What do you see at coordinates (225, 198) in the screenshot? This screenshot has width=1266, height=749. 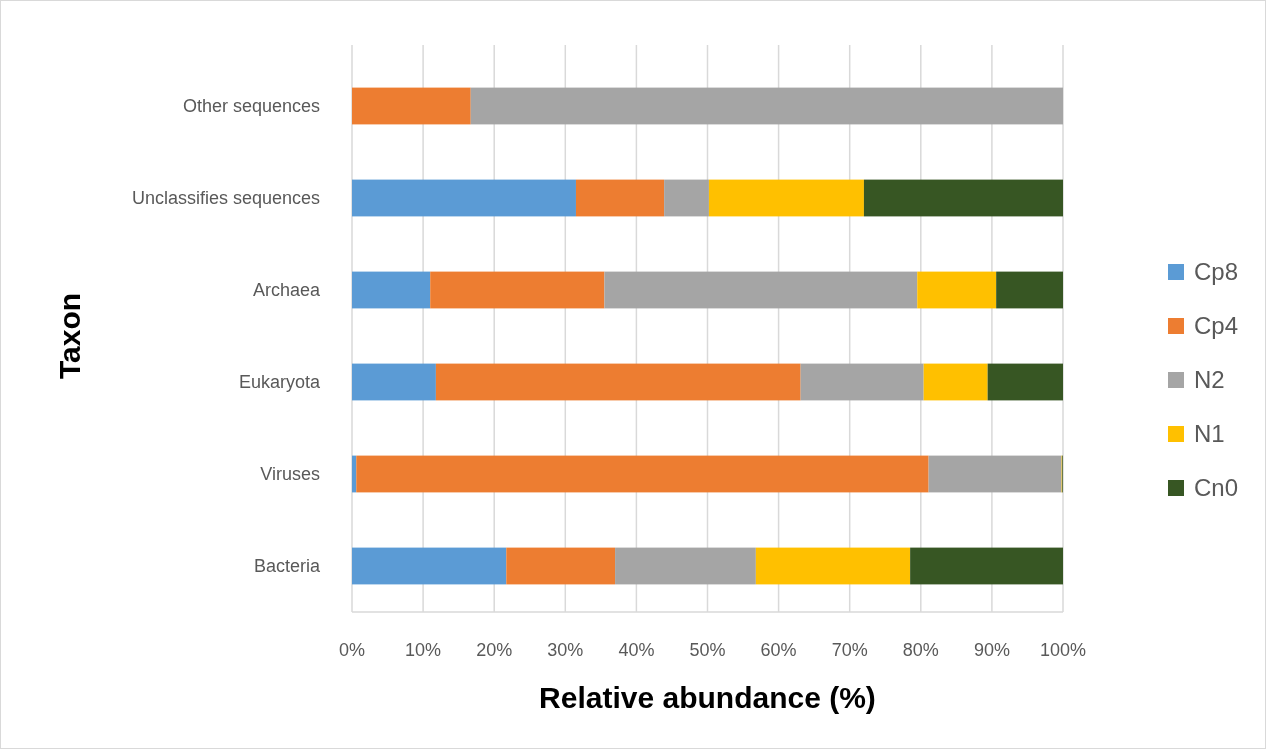 I see `y-tick-label: Unclassifies sequences` at bounding box center [225, 198].